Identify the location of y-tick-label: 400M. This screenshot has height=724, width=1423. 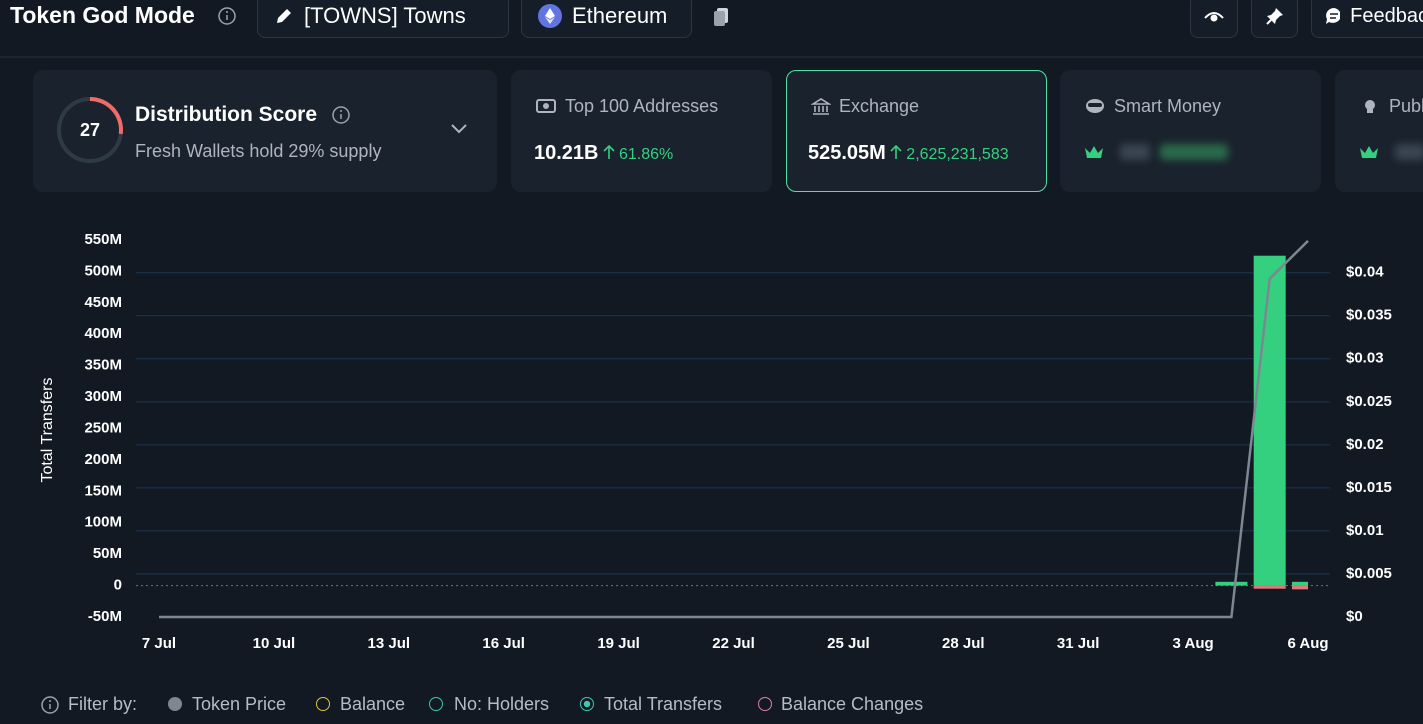
(103, 333).